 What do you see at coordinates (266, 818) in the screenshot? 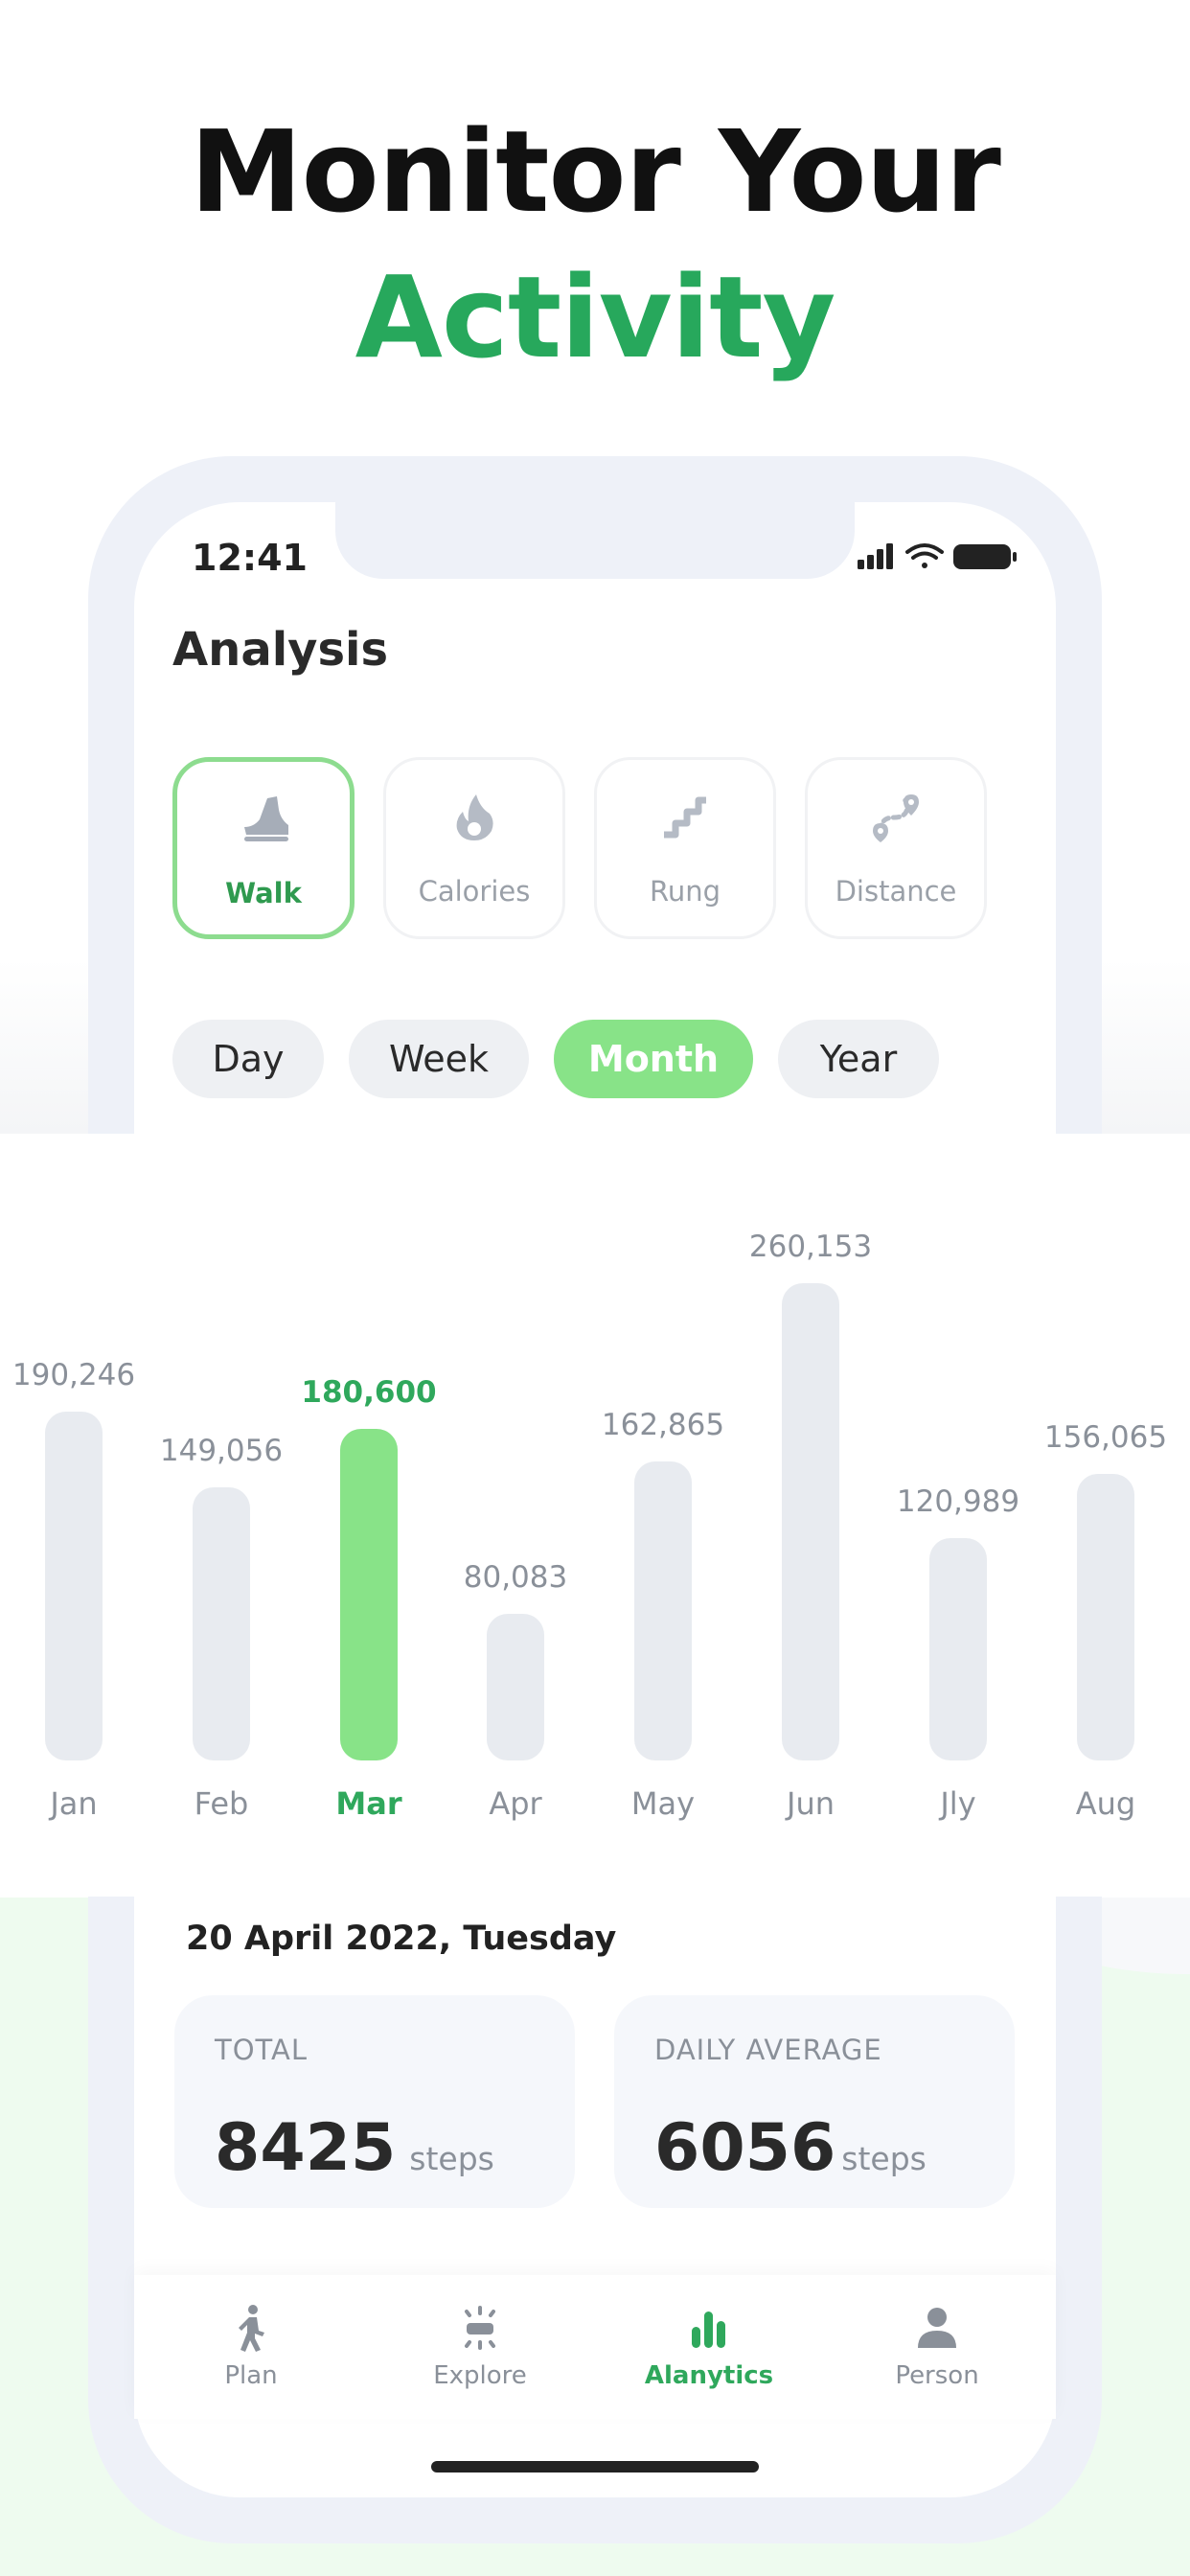
I see `shoe-icon` at bounding box center [266, 818].